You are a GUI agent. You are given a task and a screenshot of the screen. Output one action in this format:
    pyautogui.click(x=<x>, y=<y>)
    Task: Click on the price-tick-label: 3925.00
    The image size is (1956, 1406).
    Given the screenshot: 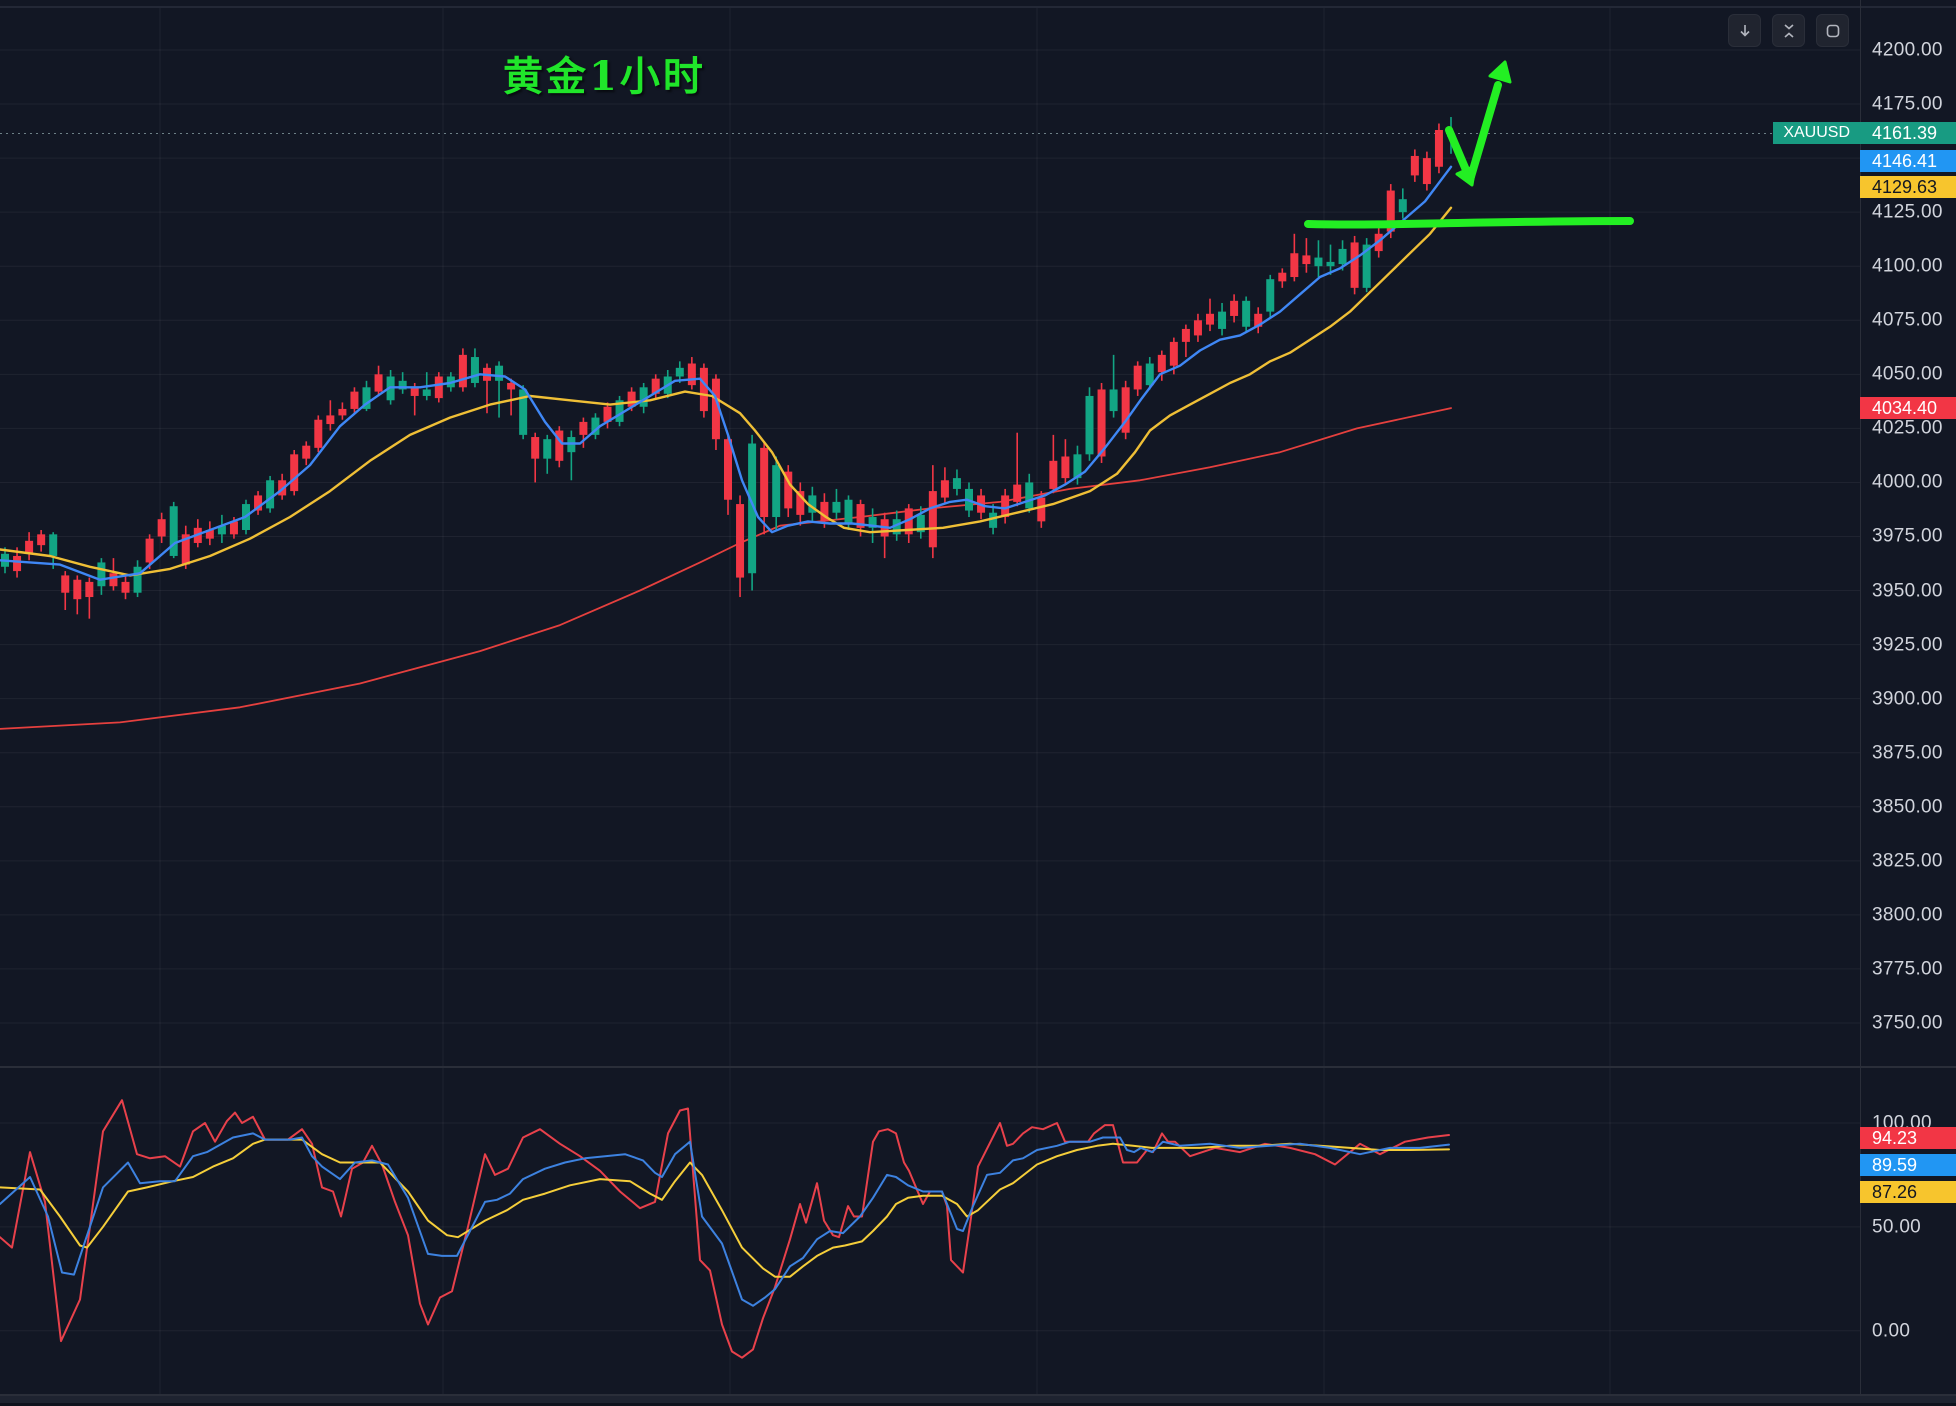 What is the action you would take?
    pyautogui.click(x=1907, y=645)
    